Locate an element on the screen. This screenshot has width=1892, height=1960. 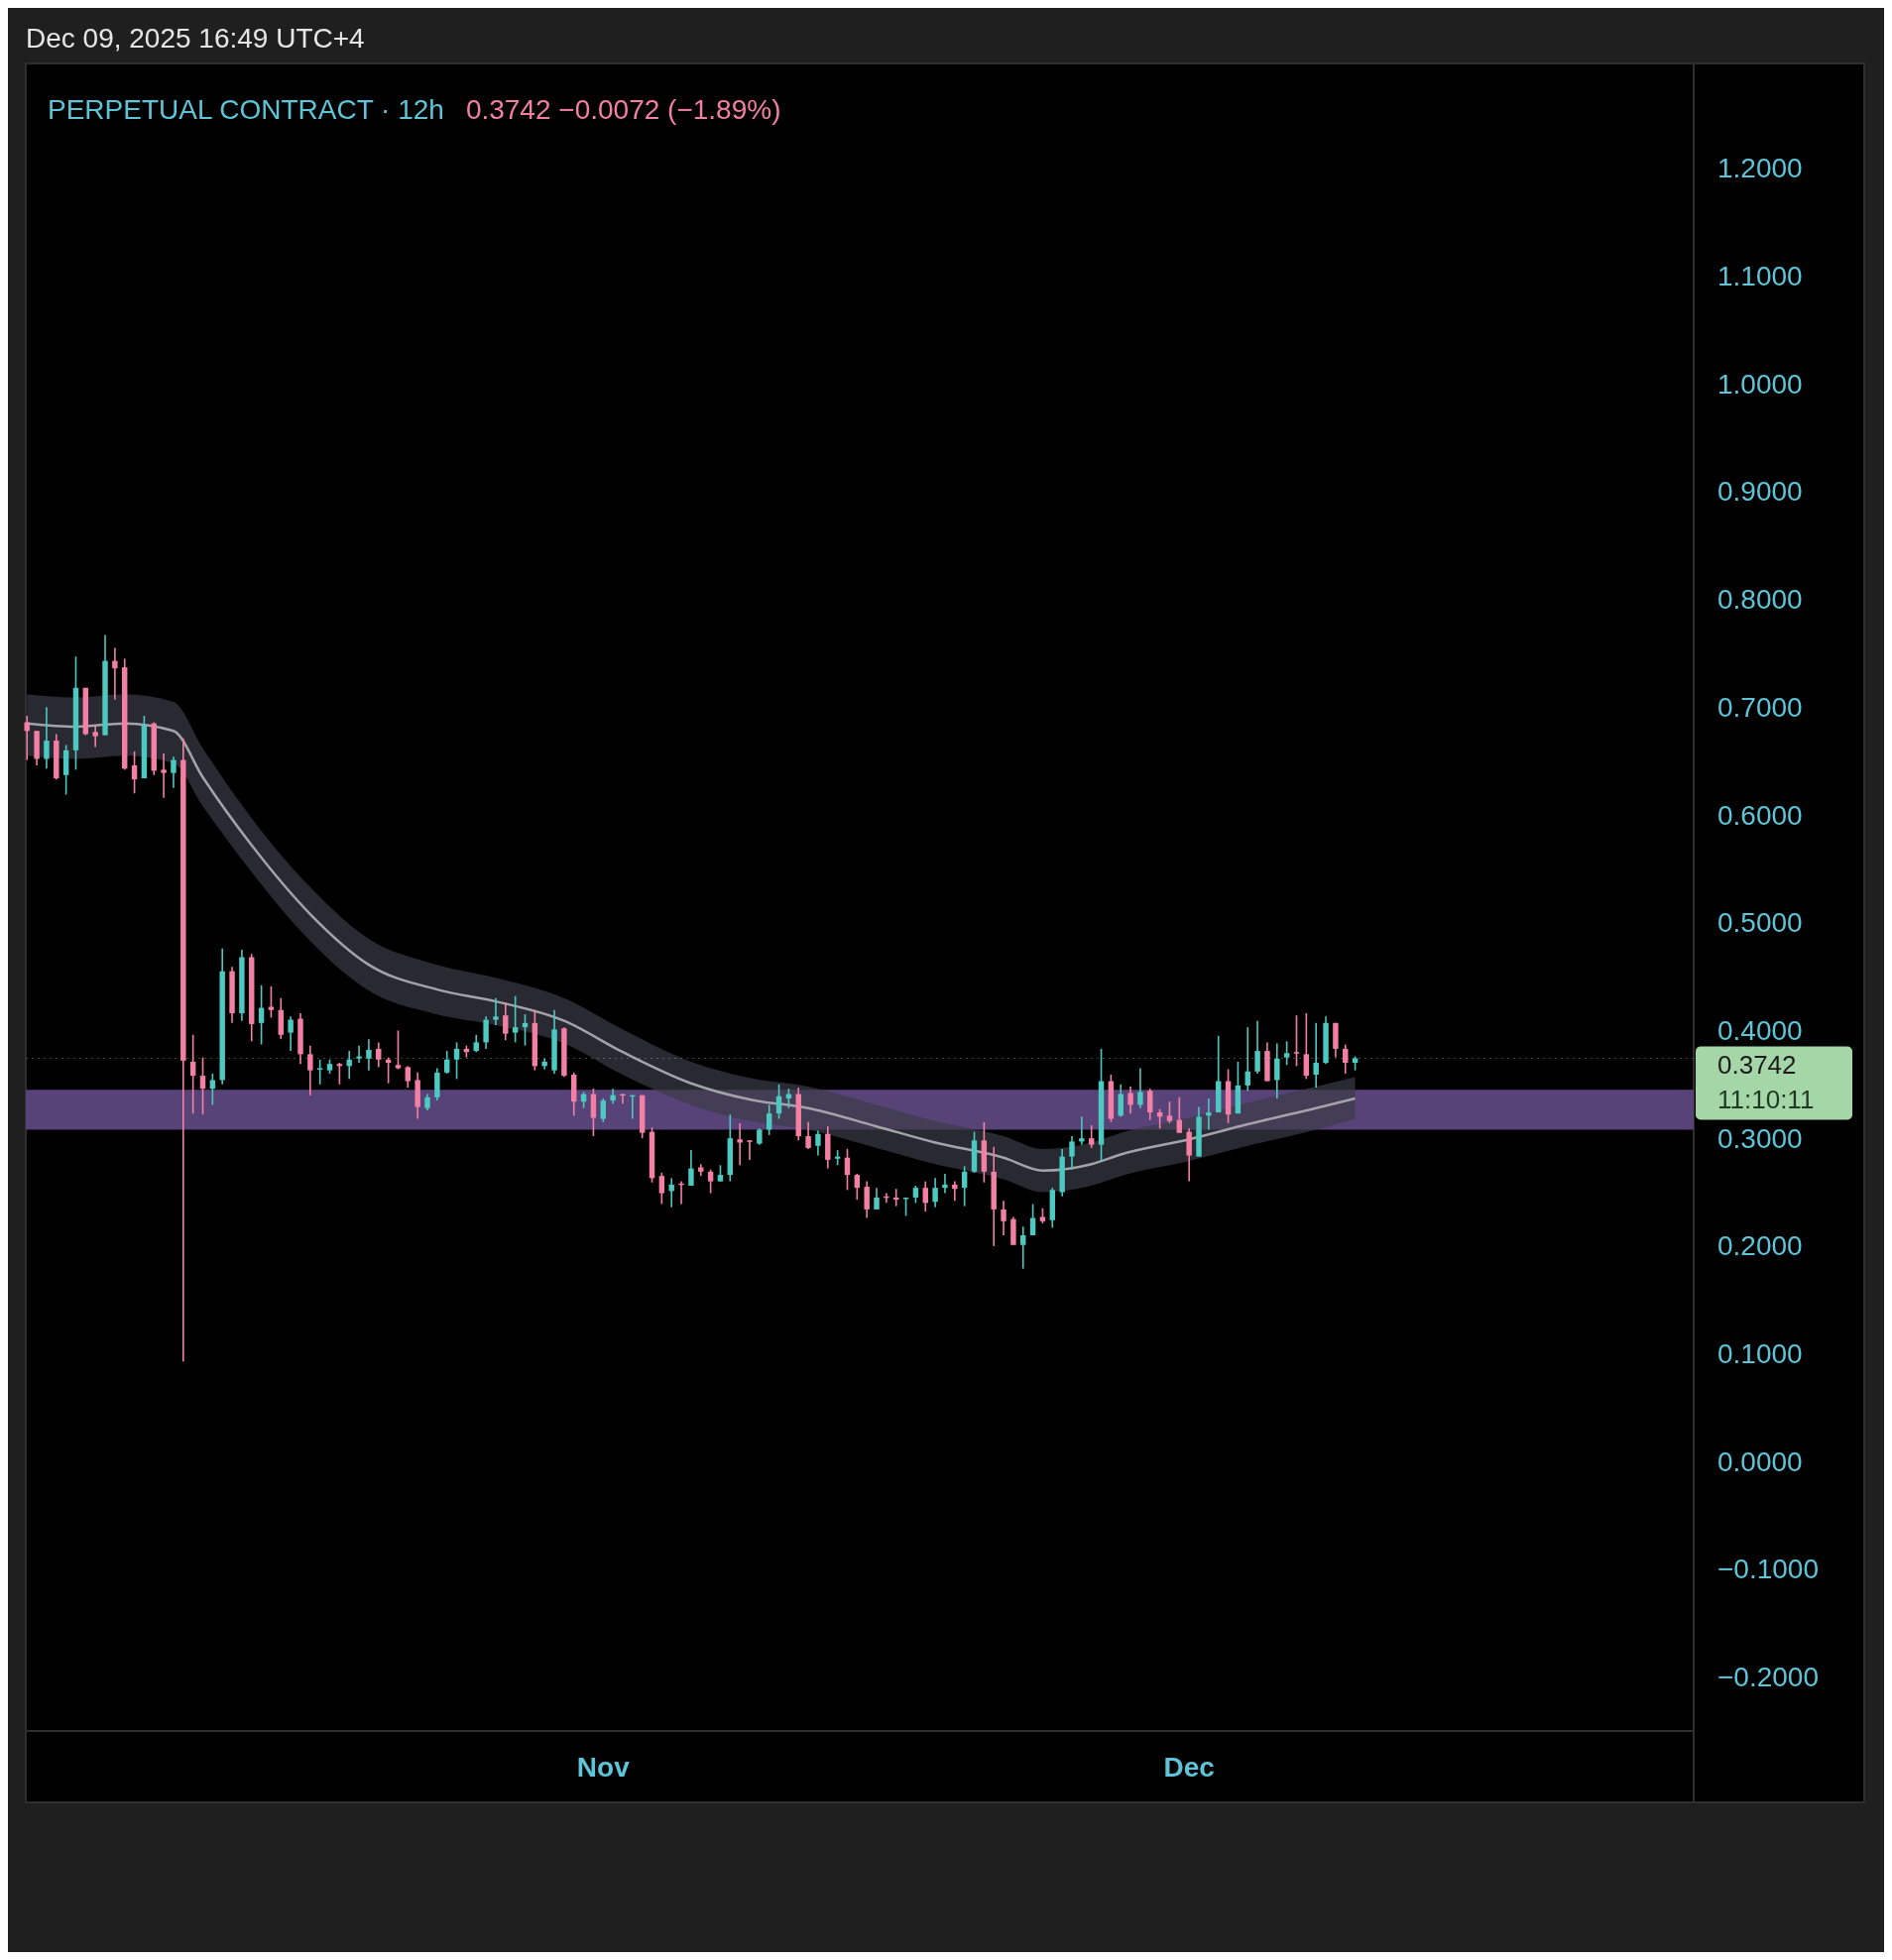
text: 11:10:11 is located at coordinates (1766, 1100).